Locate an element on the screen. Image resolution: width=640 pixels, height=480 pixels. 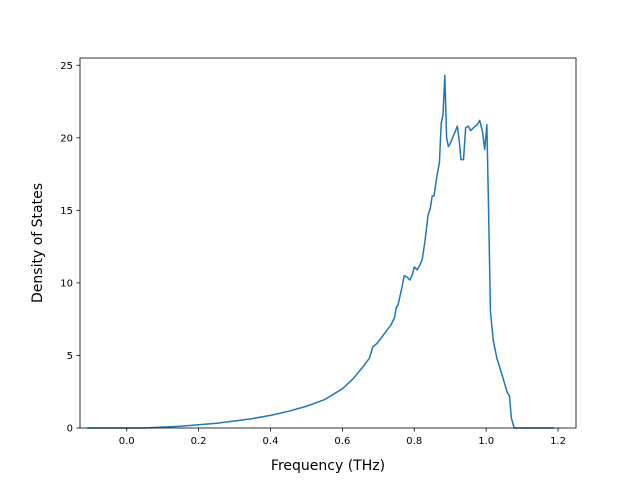
x-tick-label: 0.8 is located at coordinates (414, 441).